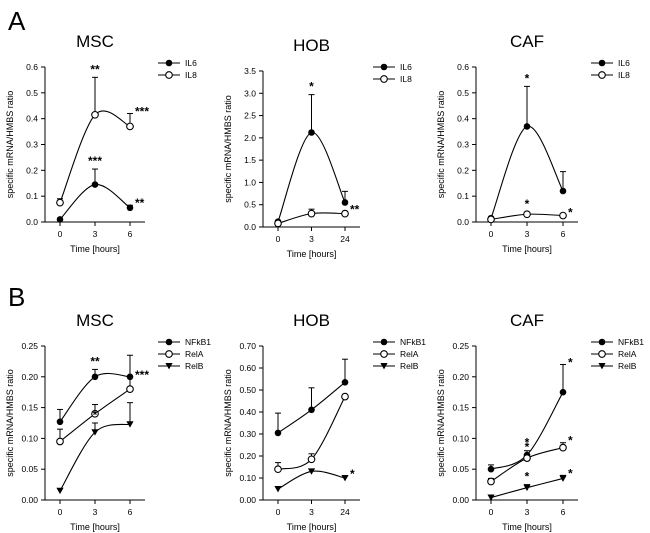 This screenshot has width=650, height=533. Describe the element at coordinates (95, 361) in the screenshot. I see `significance-label: **` at that location.